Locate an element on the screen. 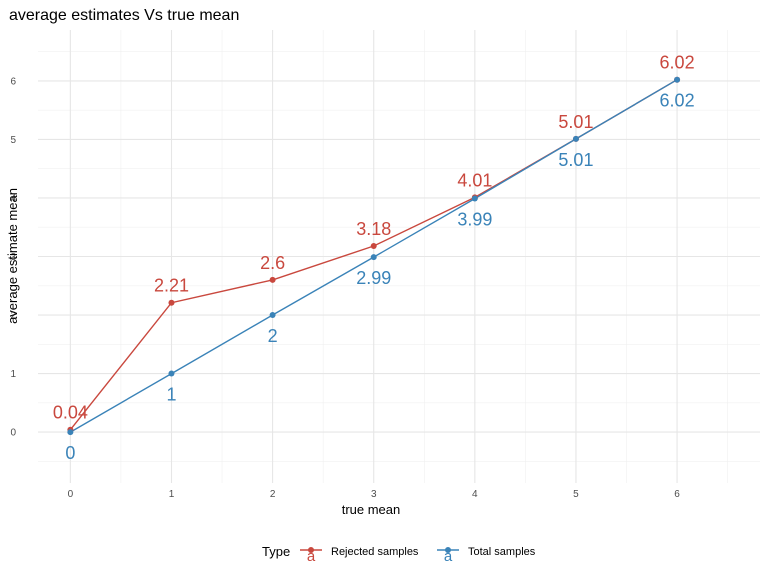  y-tick-label: 4 is located at coordinates (13, 198).